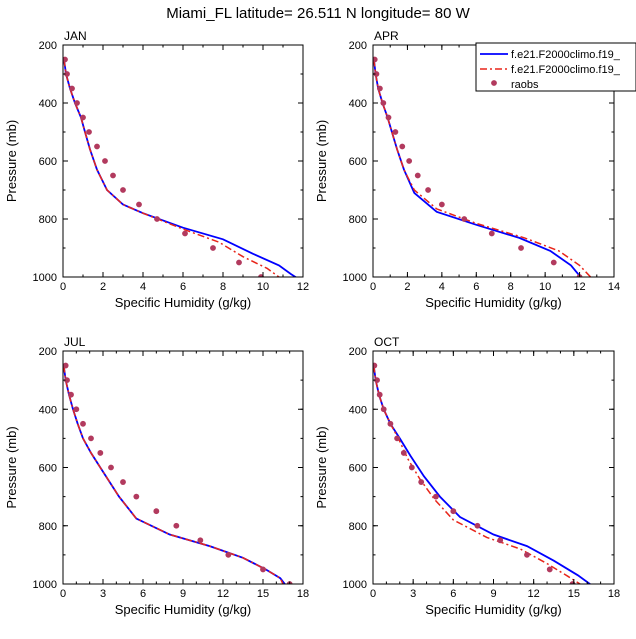 The image size is (636, 639). Describe the element at coordinates (183, 594) in the screenshot. I see `x-tick-label: 9` at that location.